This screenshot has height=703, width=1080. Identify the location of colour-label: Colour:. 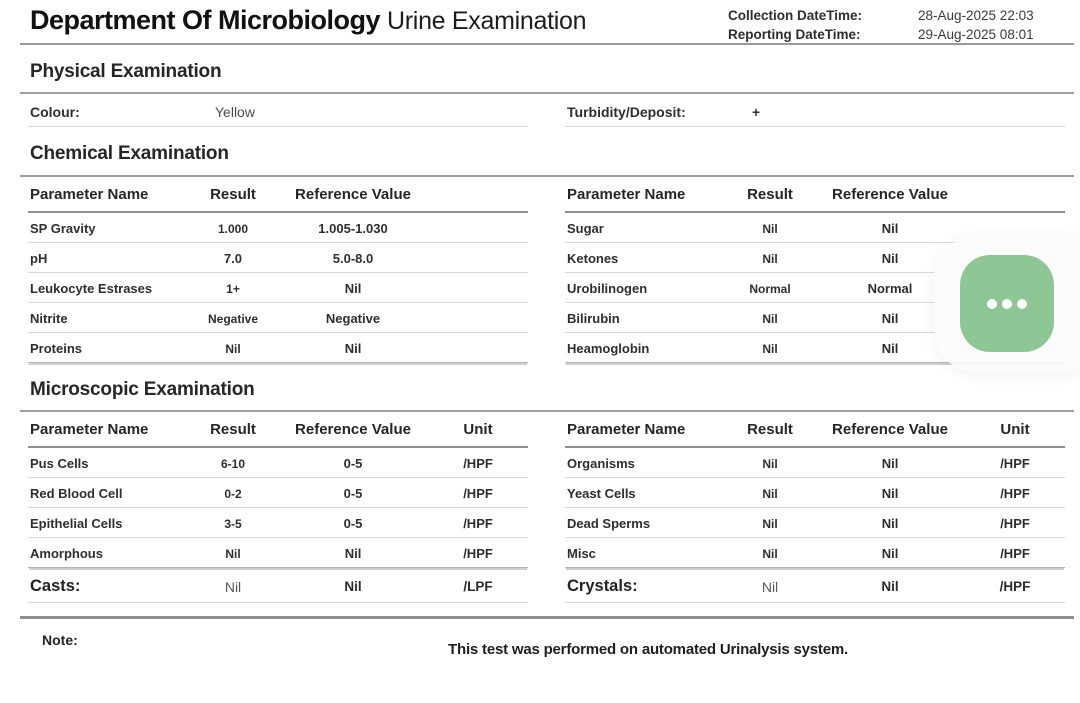
(55, 112).